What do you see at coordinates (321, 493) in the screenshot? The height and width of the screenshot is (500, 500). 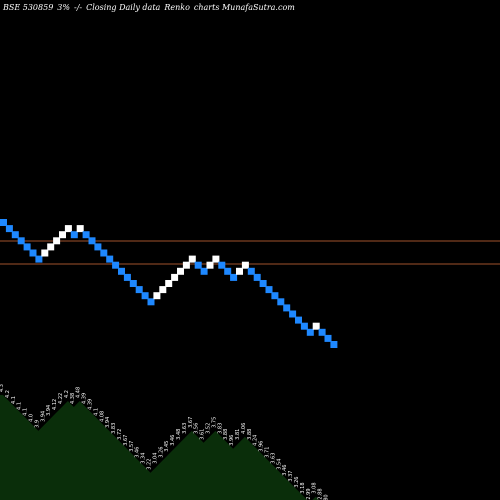 I see `volume-label: 2.88` at bounding box center [321, 493].